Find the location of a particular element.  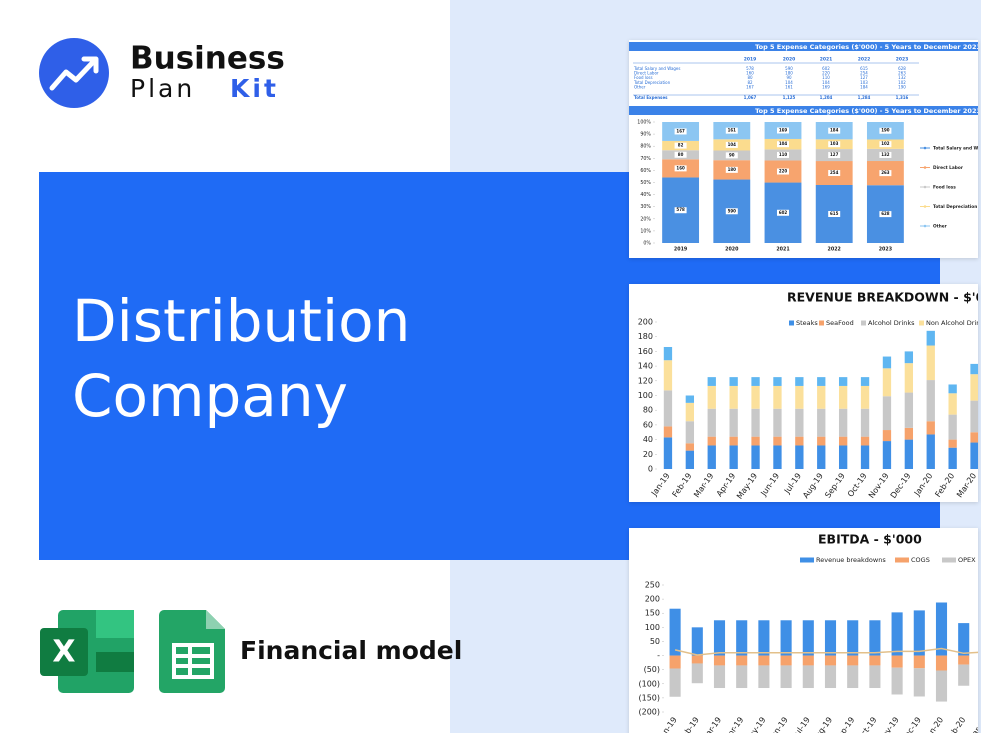

data-label: 127 is located at coordinates (834, 154).